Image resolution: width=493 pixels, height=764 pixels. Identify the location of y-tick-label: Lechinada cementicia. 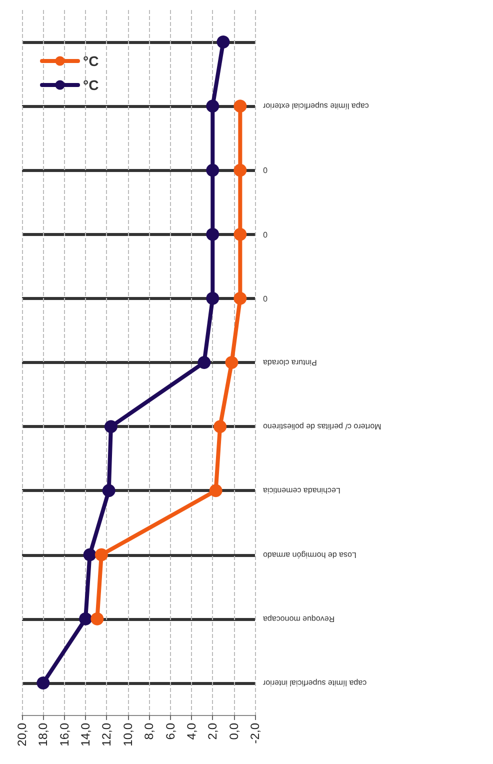
(301, 491).